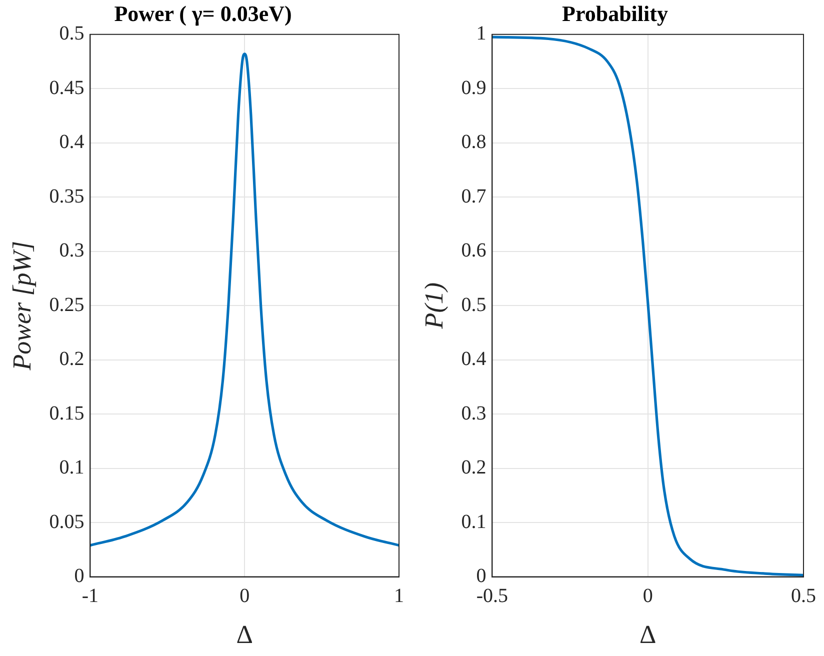  I want to click on y-tick-label: 0.6, so click(473, 251).